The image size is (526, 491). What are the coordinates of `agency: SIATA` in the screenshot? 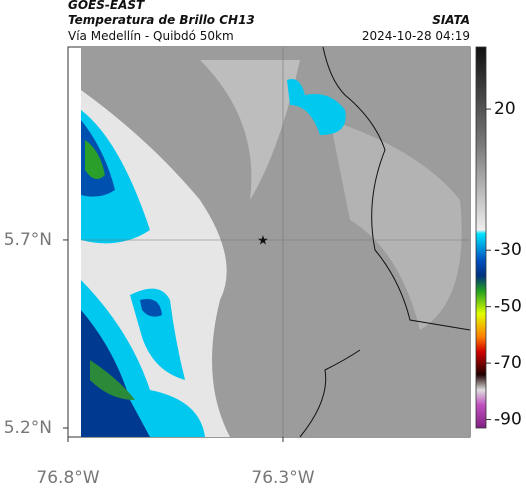 It's located at (451, 20).